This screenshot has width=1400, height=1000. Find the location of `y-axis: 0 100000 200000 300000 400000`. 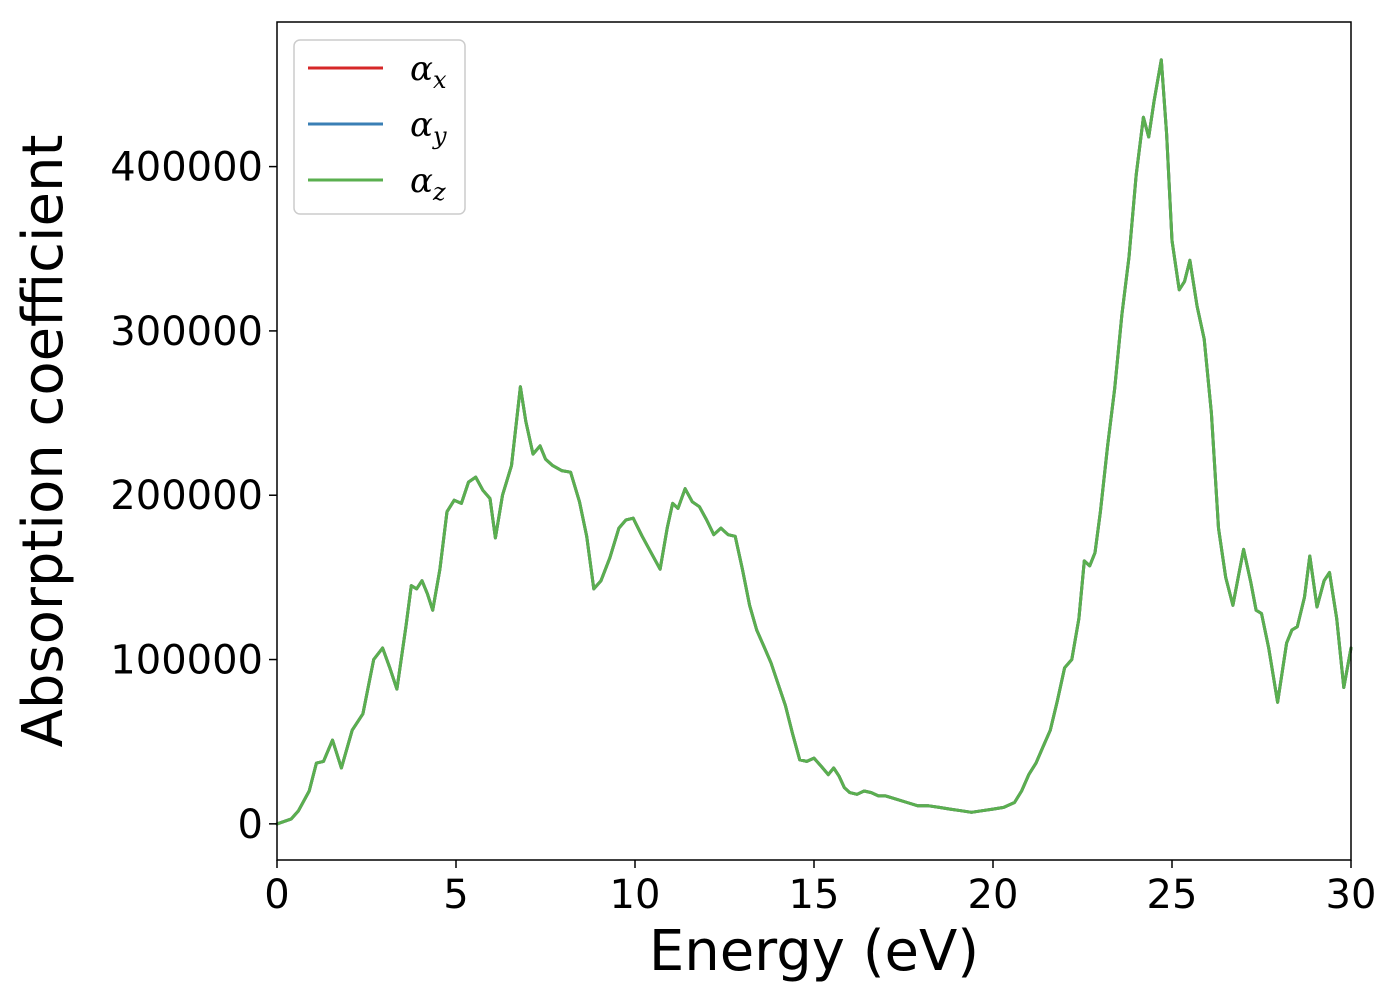

y-axis: 0 100000 200000 300000 400000 is located at coordinates (193, 496).